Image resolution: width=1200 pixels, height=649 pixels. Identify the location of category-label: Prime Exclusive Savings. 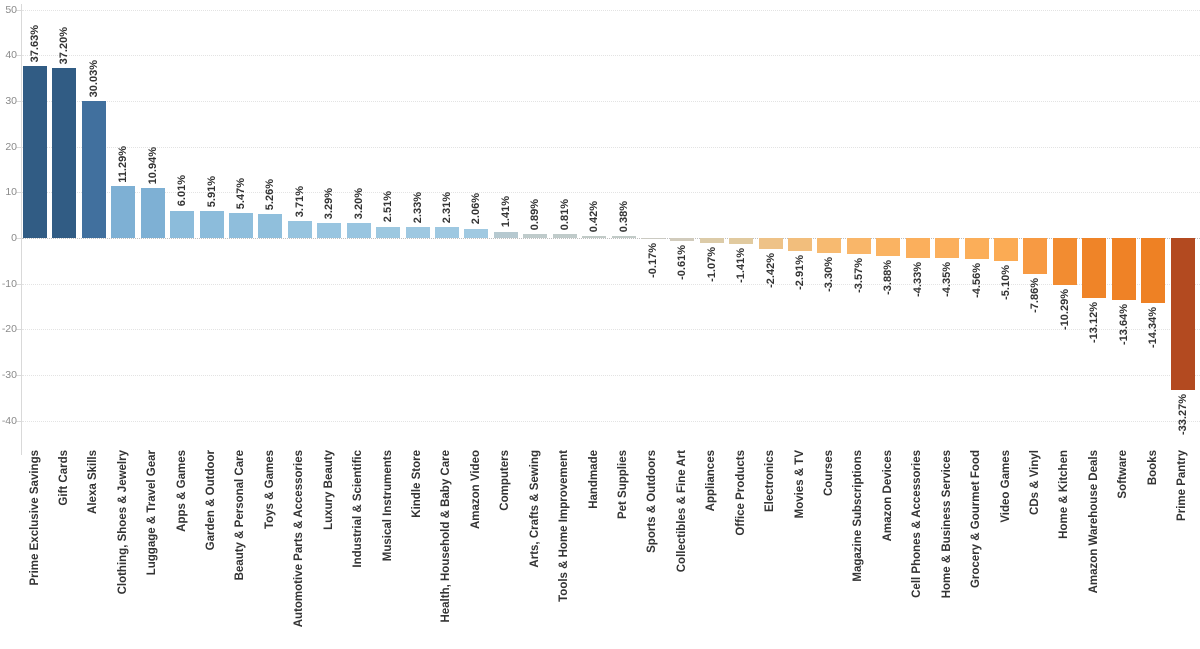
(34, 518).